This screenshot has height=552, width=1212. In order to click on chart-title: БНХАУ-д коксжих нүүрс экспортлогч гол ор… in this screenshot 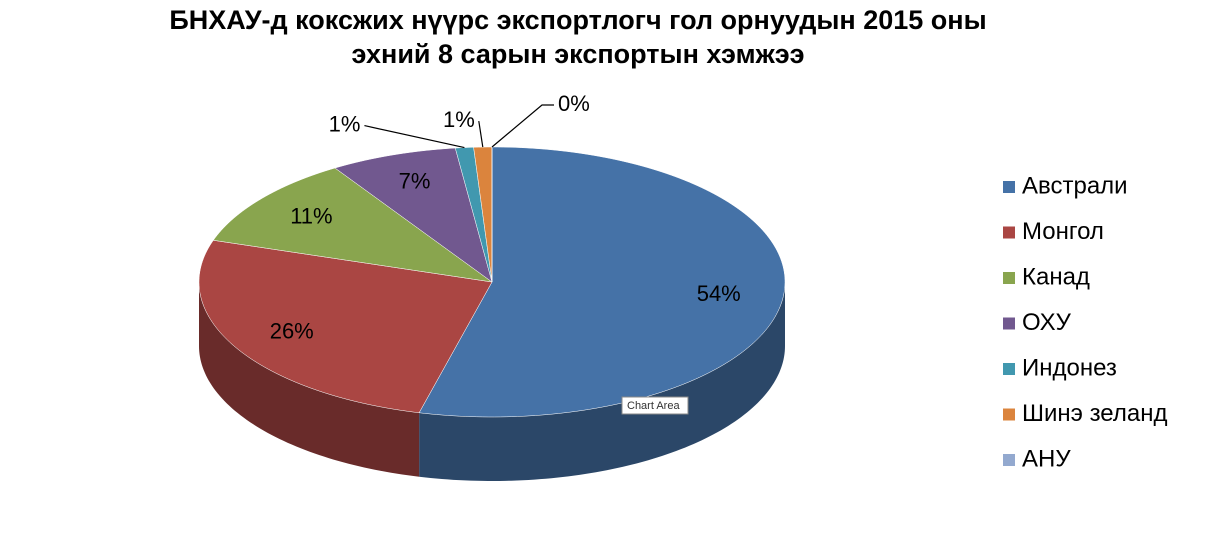, I will do `click(577, 20)`.